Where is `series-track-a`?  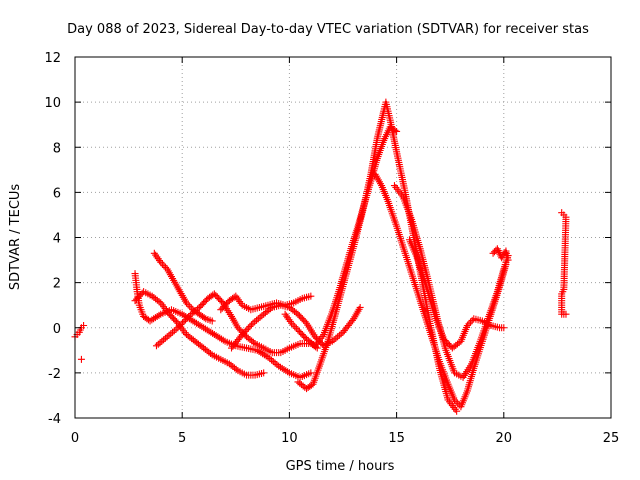
series-track-a is located at coordinates (79, 331).